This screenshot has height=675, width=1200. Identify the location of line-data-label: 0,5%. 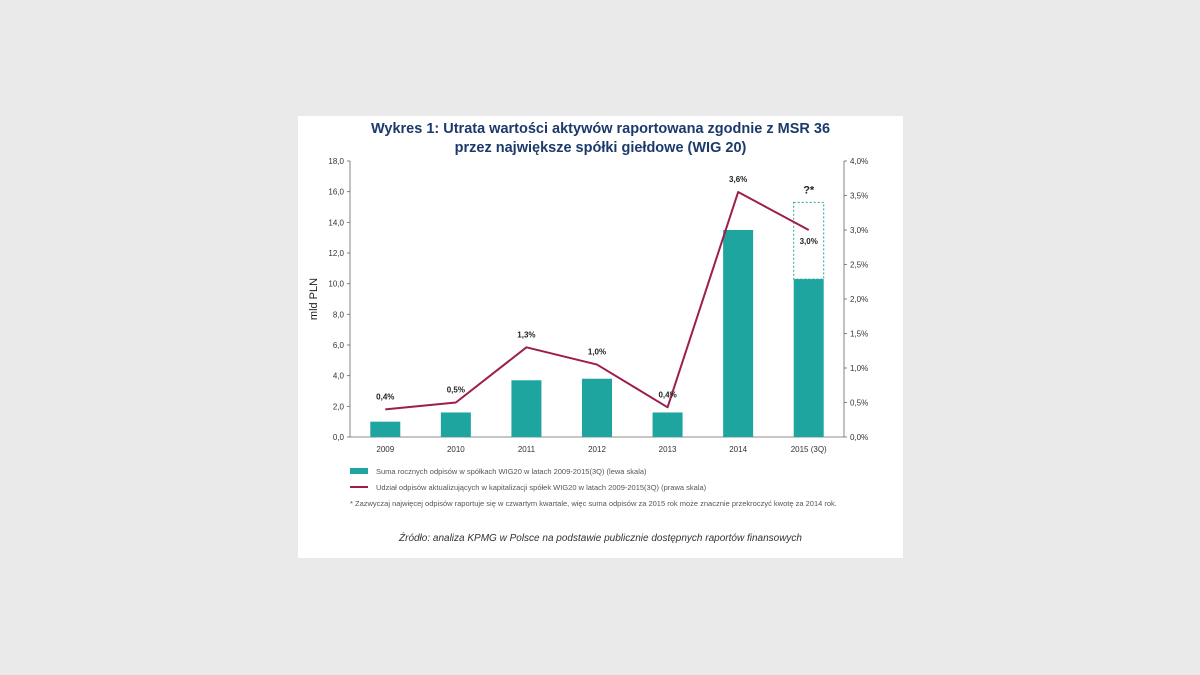
(456, 390).